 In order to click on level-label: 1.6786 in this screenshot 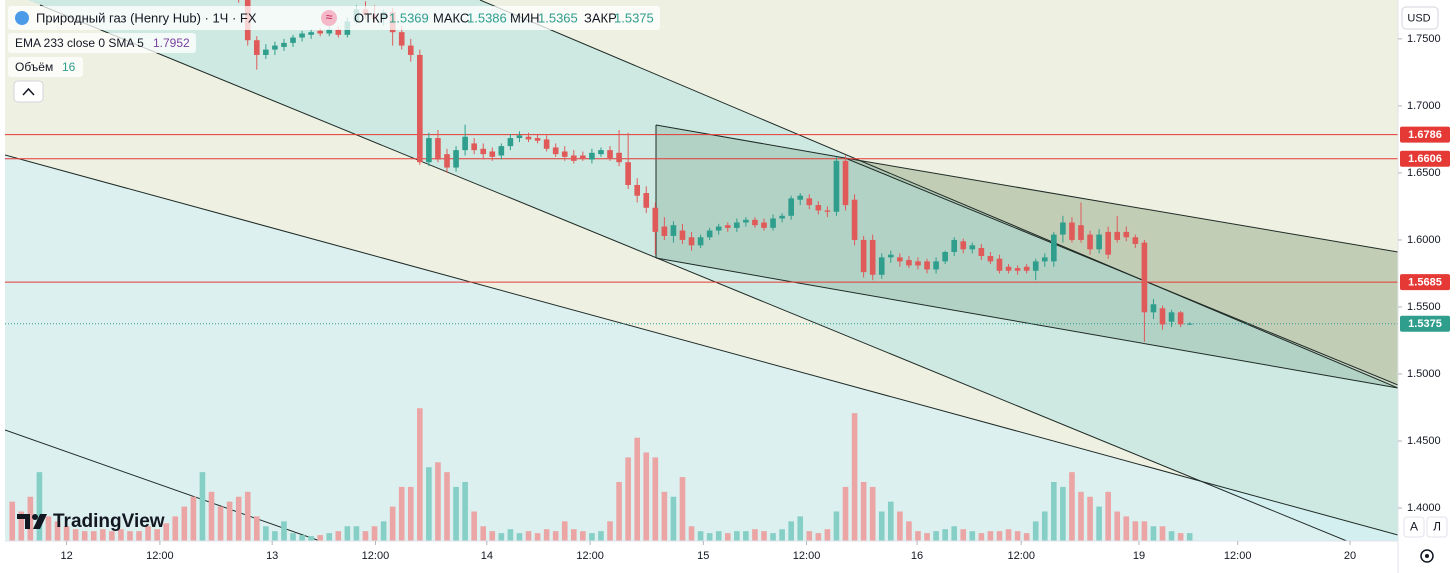, I will do `click(1425, 135)`.